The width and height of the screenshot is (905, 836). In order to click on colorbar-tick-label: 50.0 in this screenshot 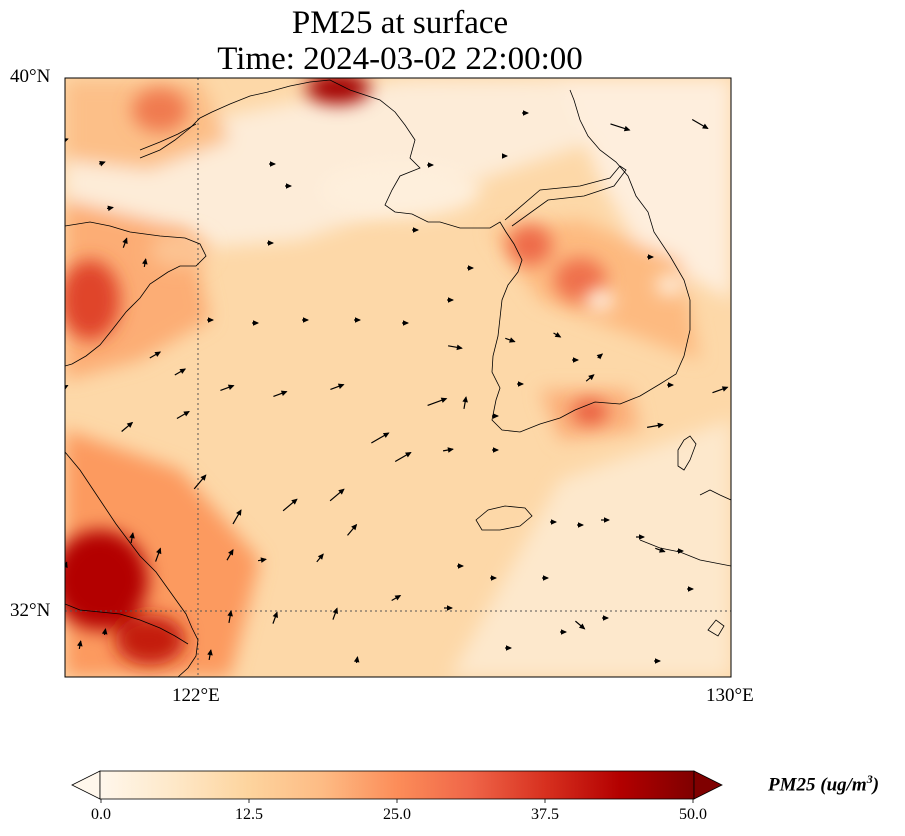, I will do `click(693, 814)`.